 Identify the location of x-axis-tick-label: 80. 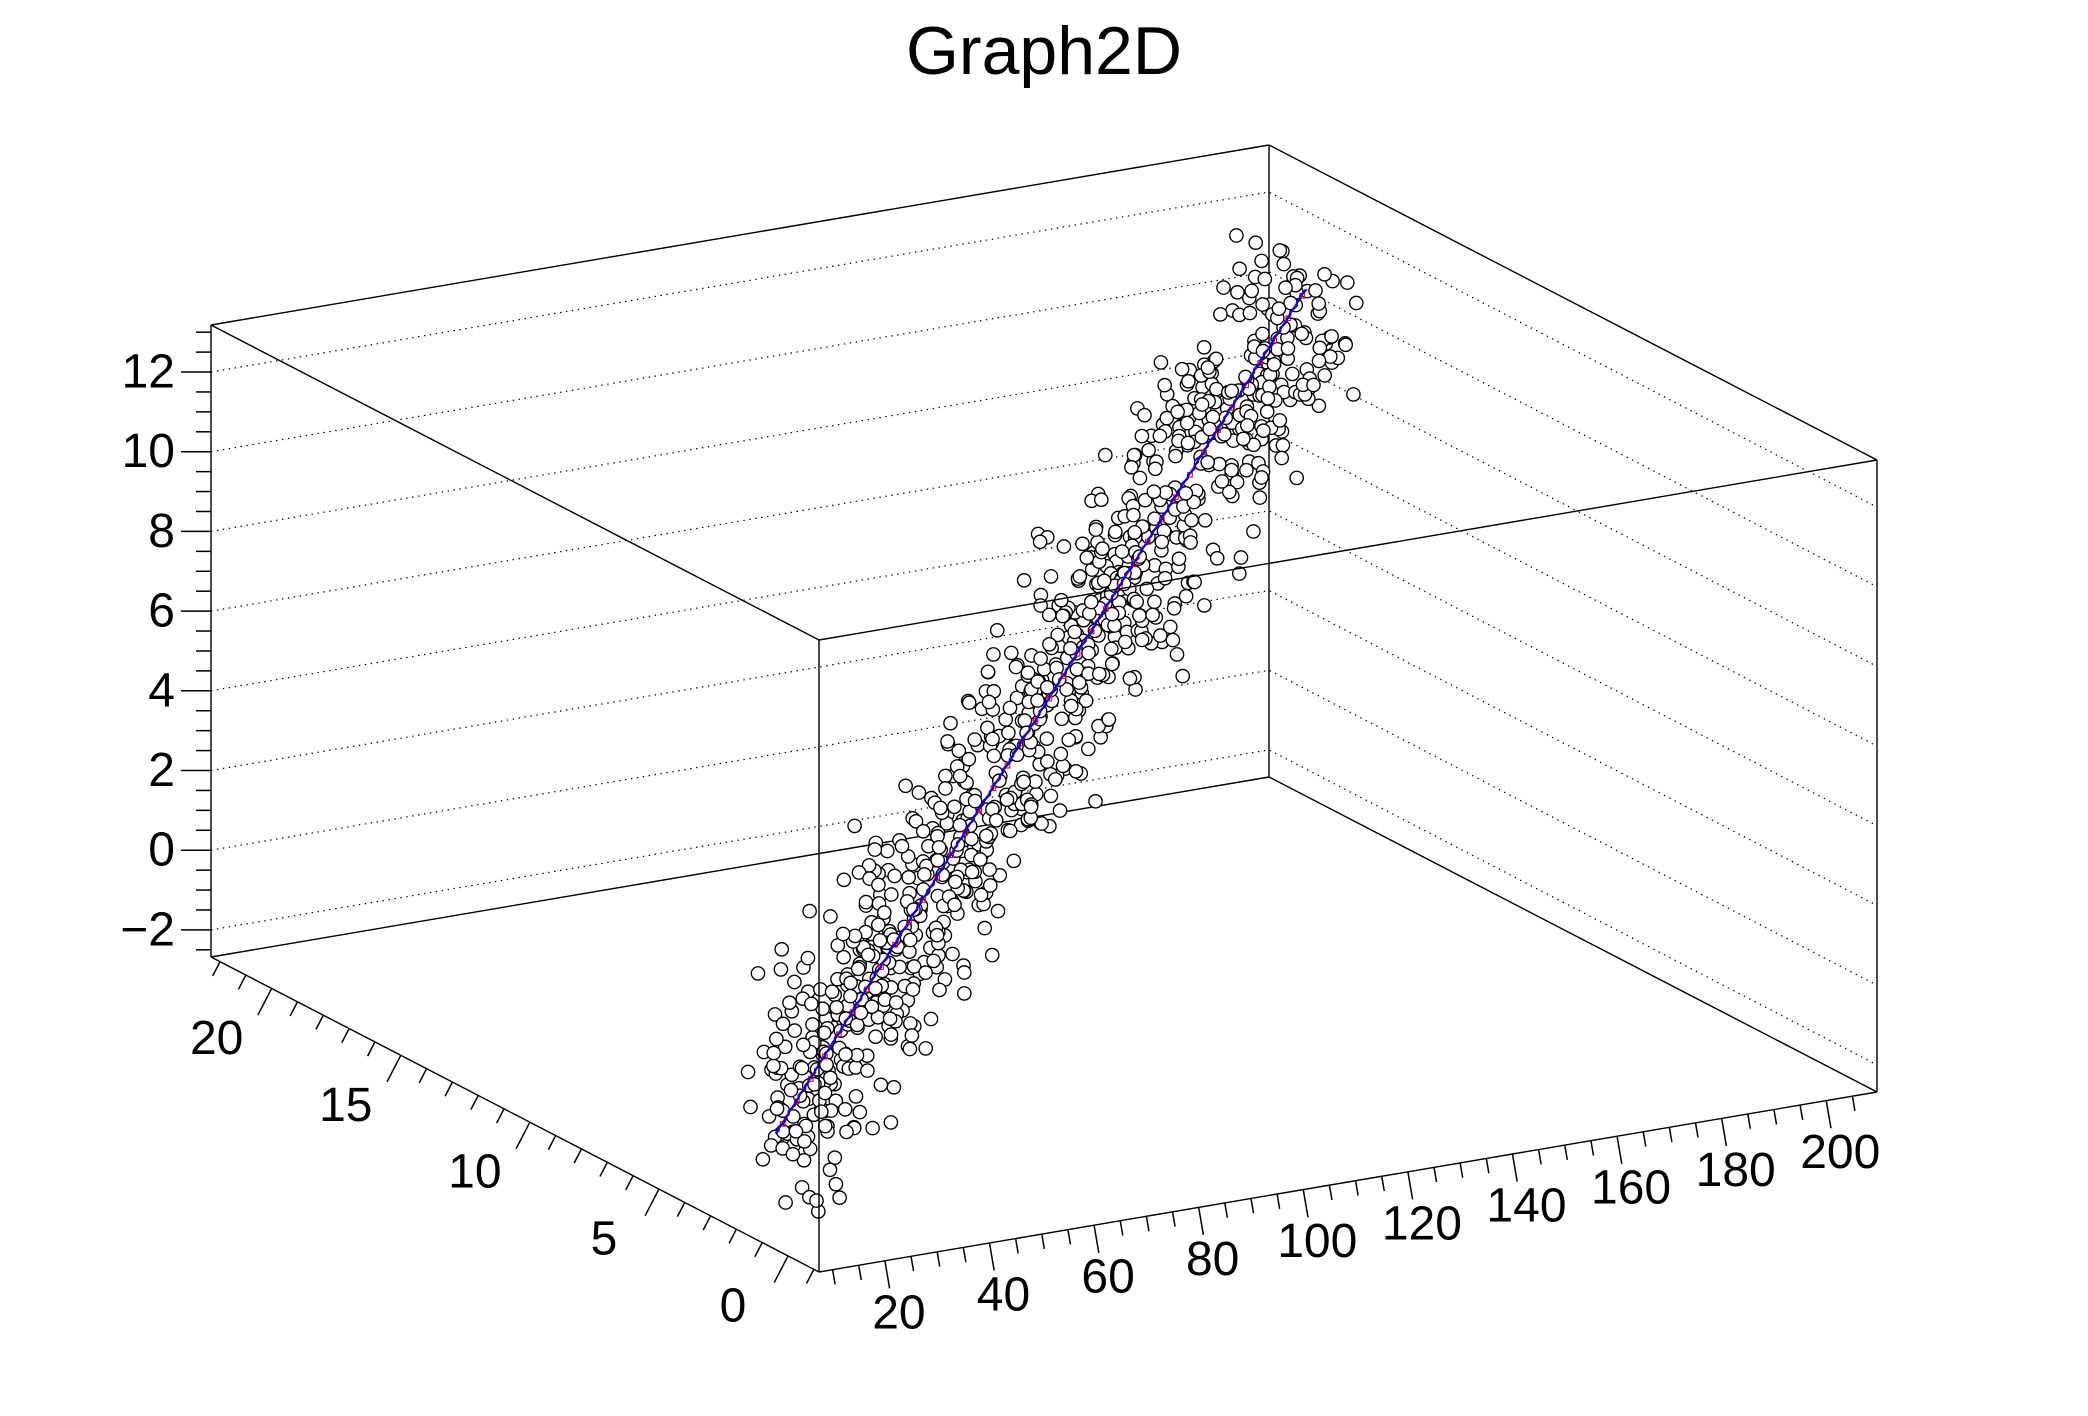
(1212, 1259).